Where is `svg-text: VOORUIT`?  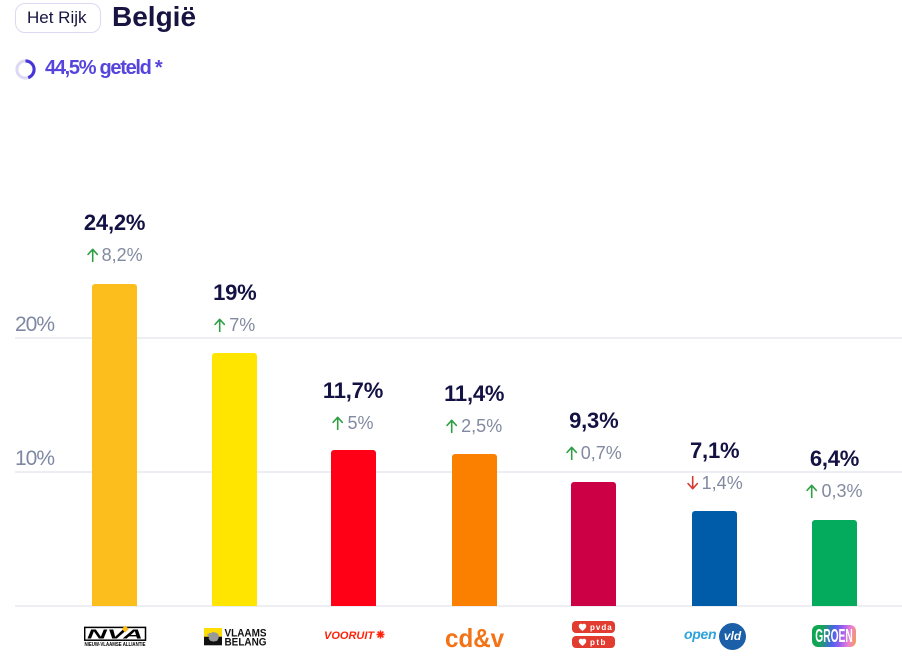 svg-text: VOORUIT is located at coordinates (349, 636).